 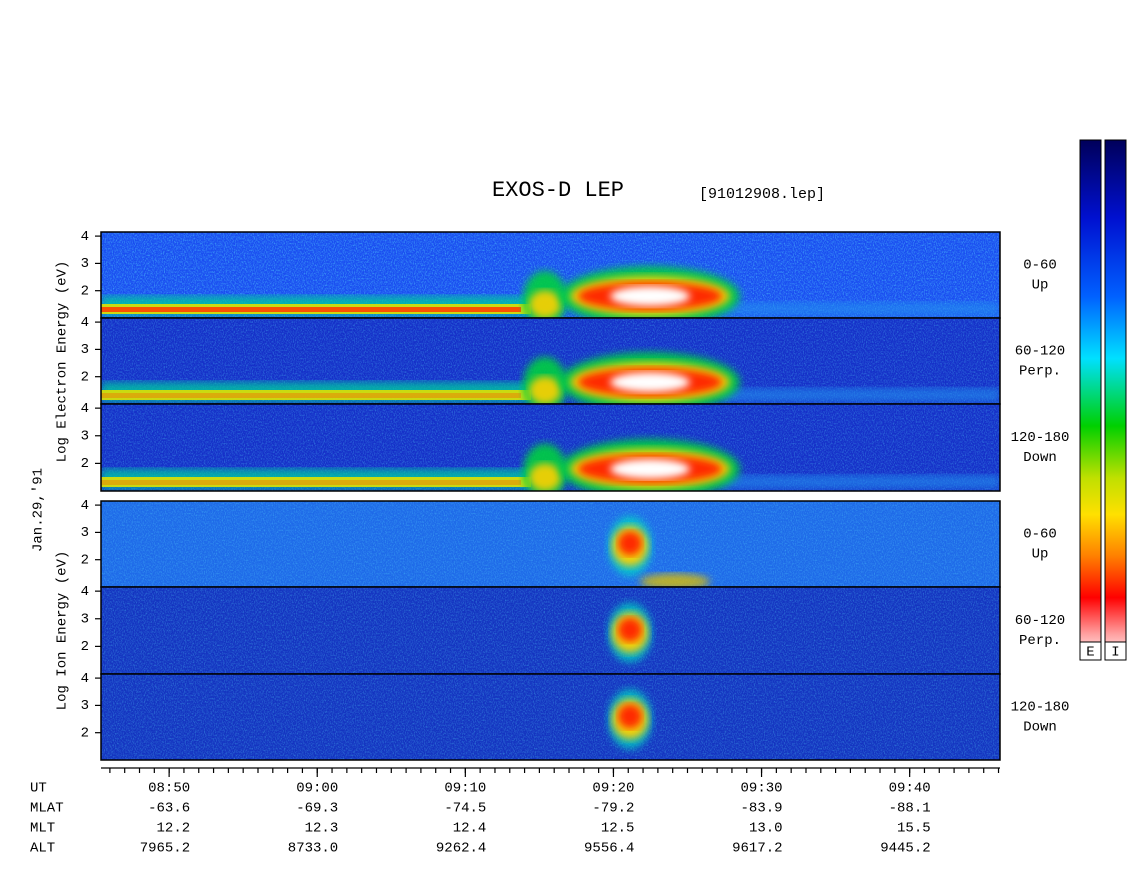 What do you see at coordinates (42, 829) in the screenshot?
I see `row-label: MLT` at bounding box center [42, 829].